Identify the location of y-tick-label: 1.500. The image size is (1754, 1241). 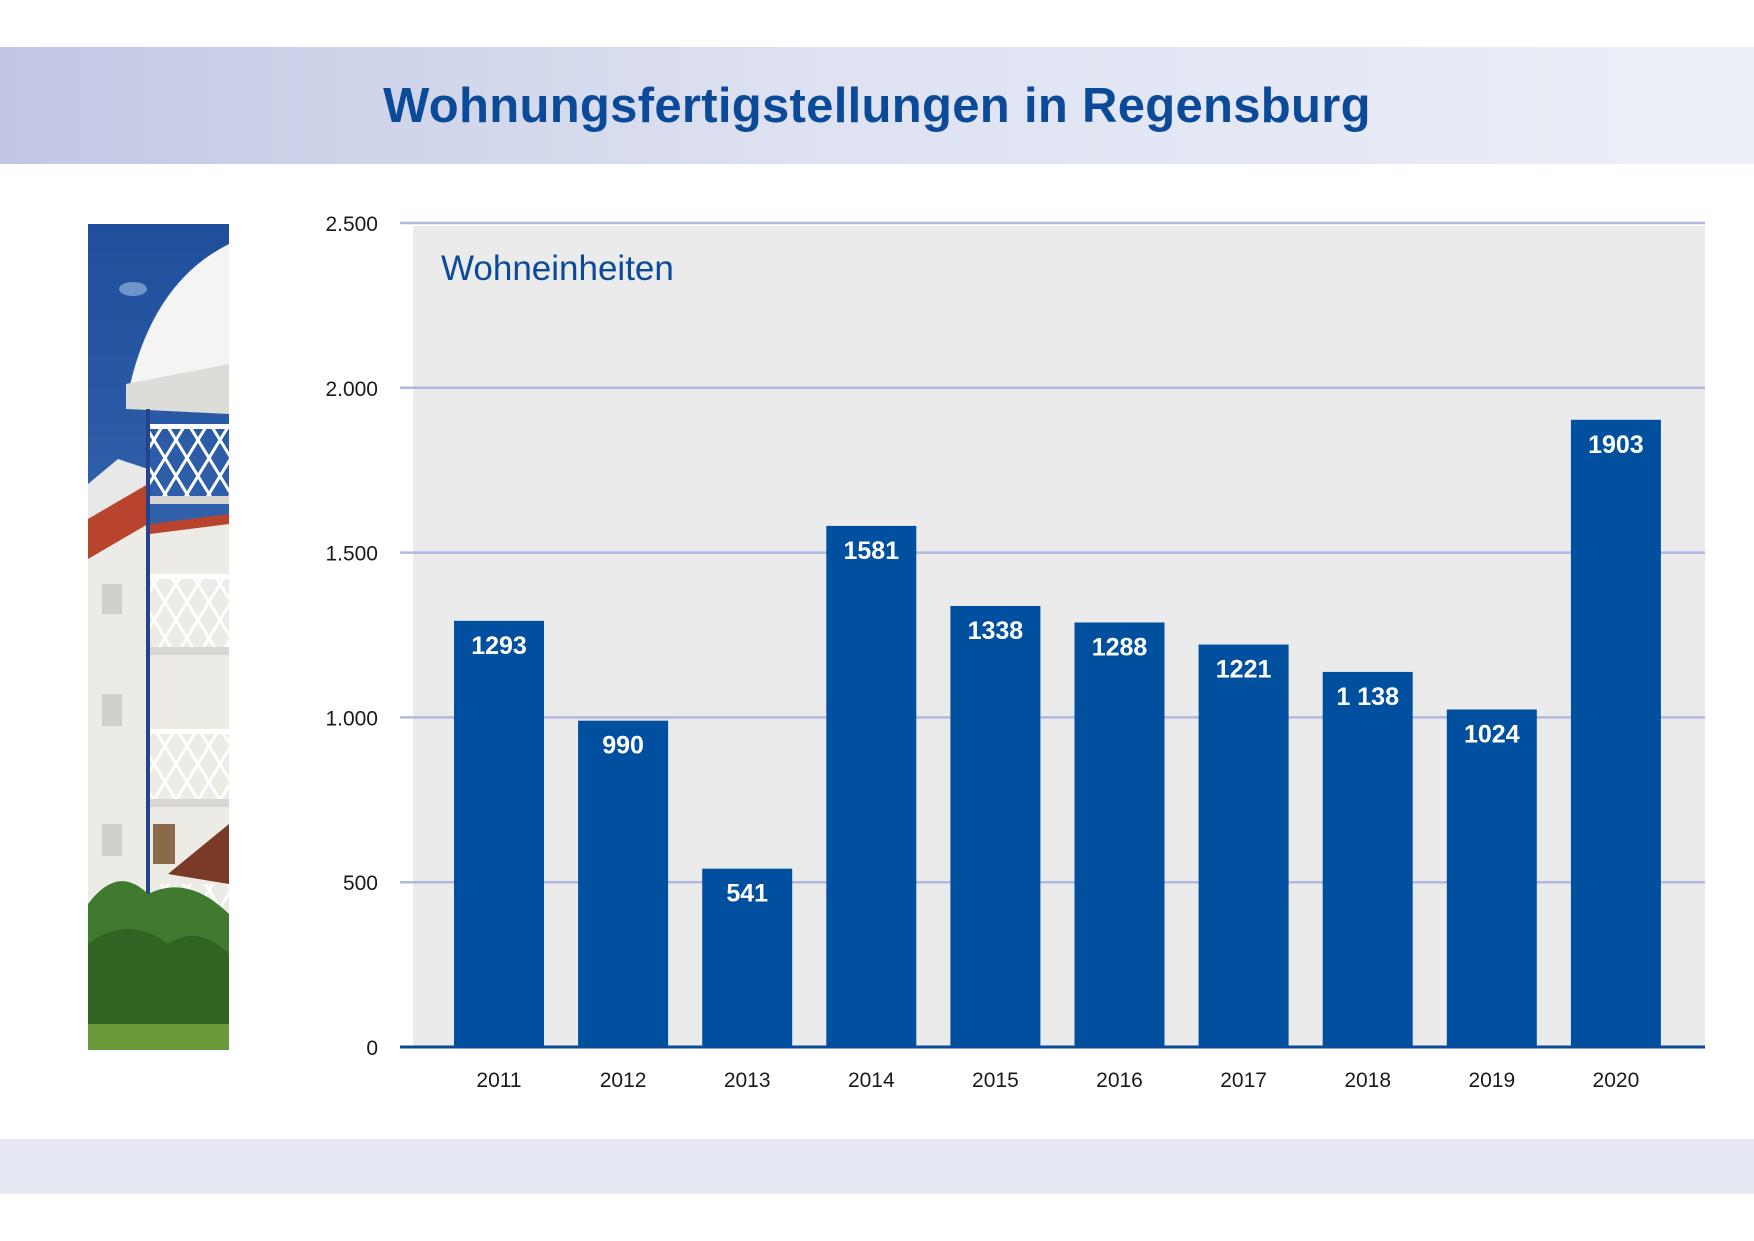
(351, 554).